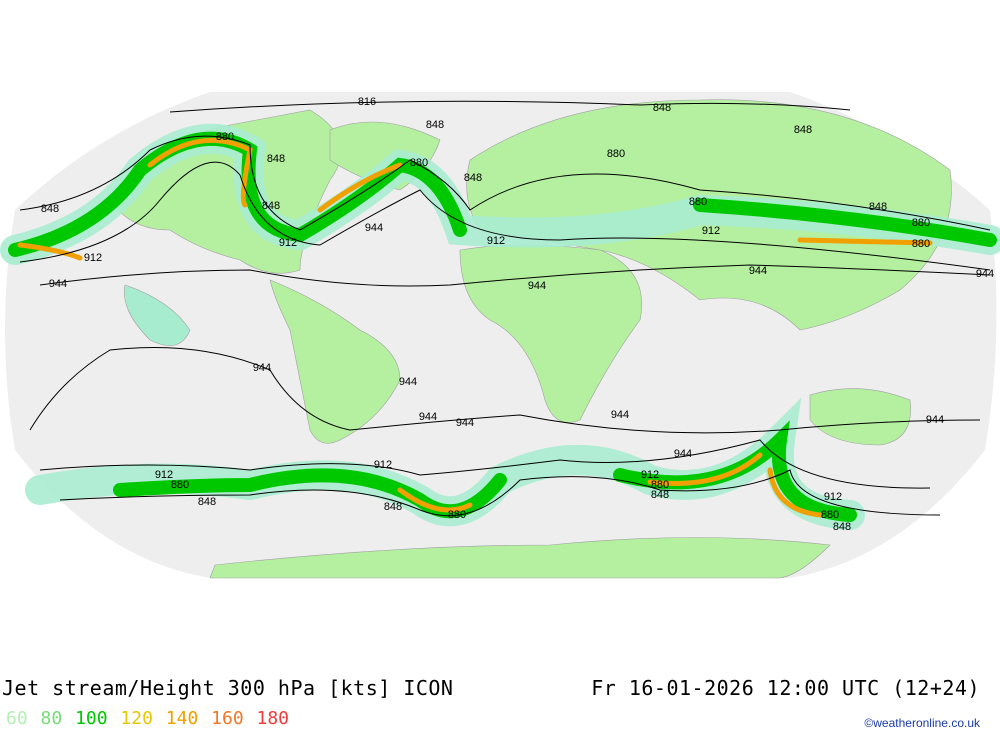  I want to click on legend-item-100: 100, so click(91, 718).